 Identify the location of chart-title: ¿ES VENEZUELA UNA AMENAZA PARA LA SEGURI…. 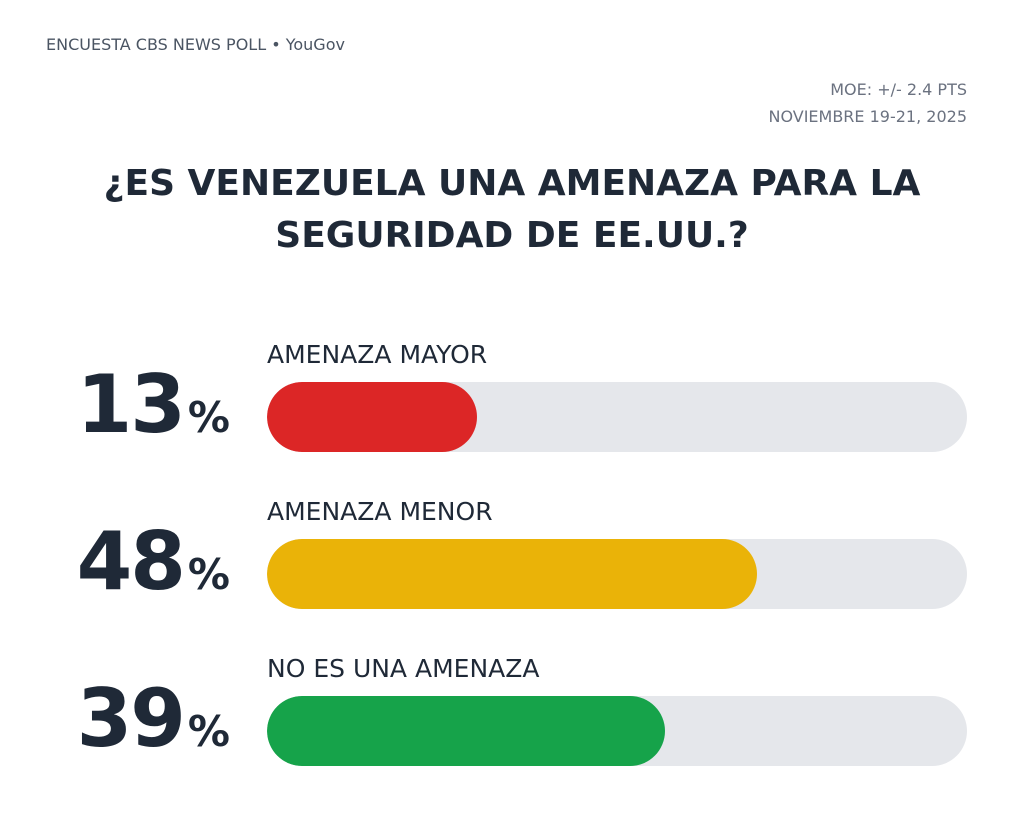
(512, 210).